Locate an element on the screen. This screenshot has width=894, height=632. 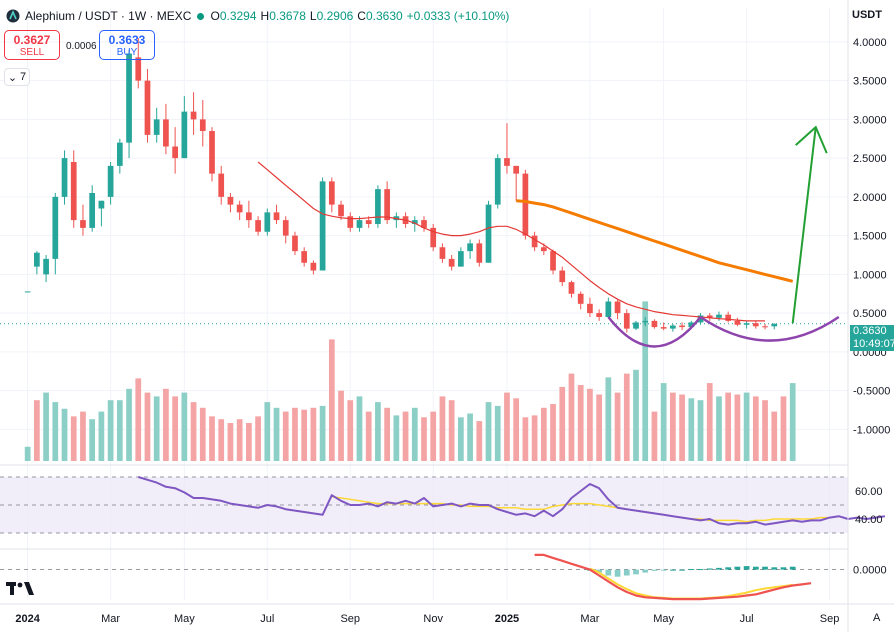
open-key: O is located at coordinates (215, 16).